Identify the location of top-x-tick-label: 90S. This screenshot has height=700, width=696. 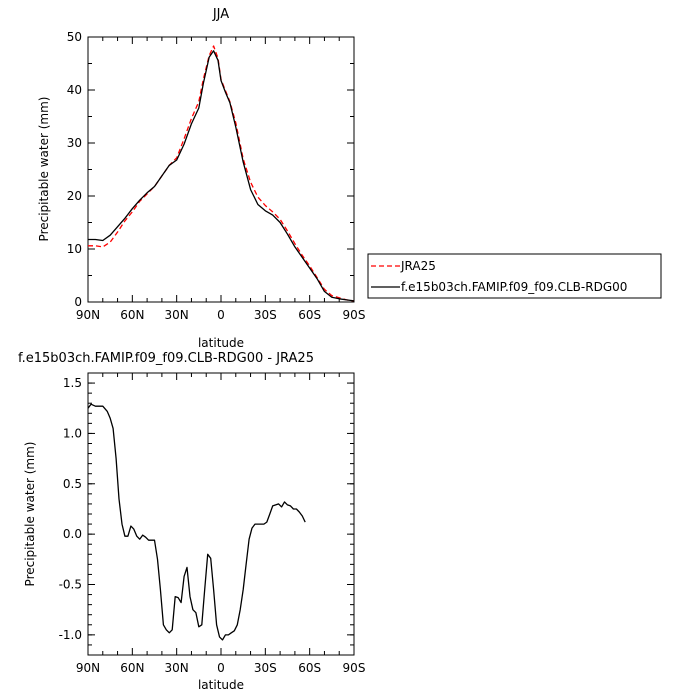
(354, 315).